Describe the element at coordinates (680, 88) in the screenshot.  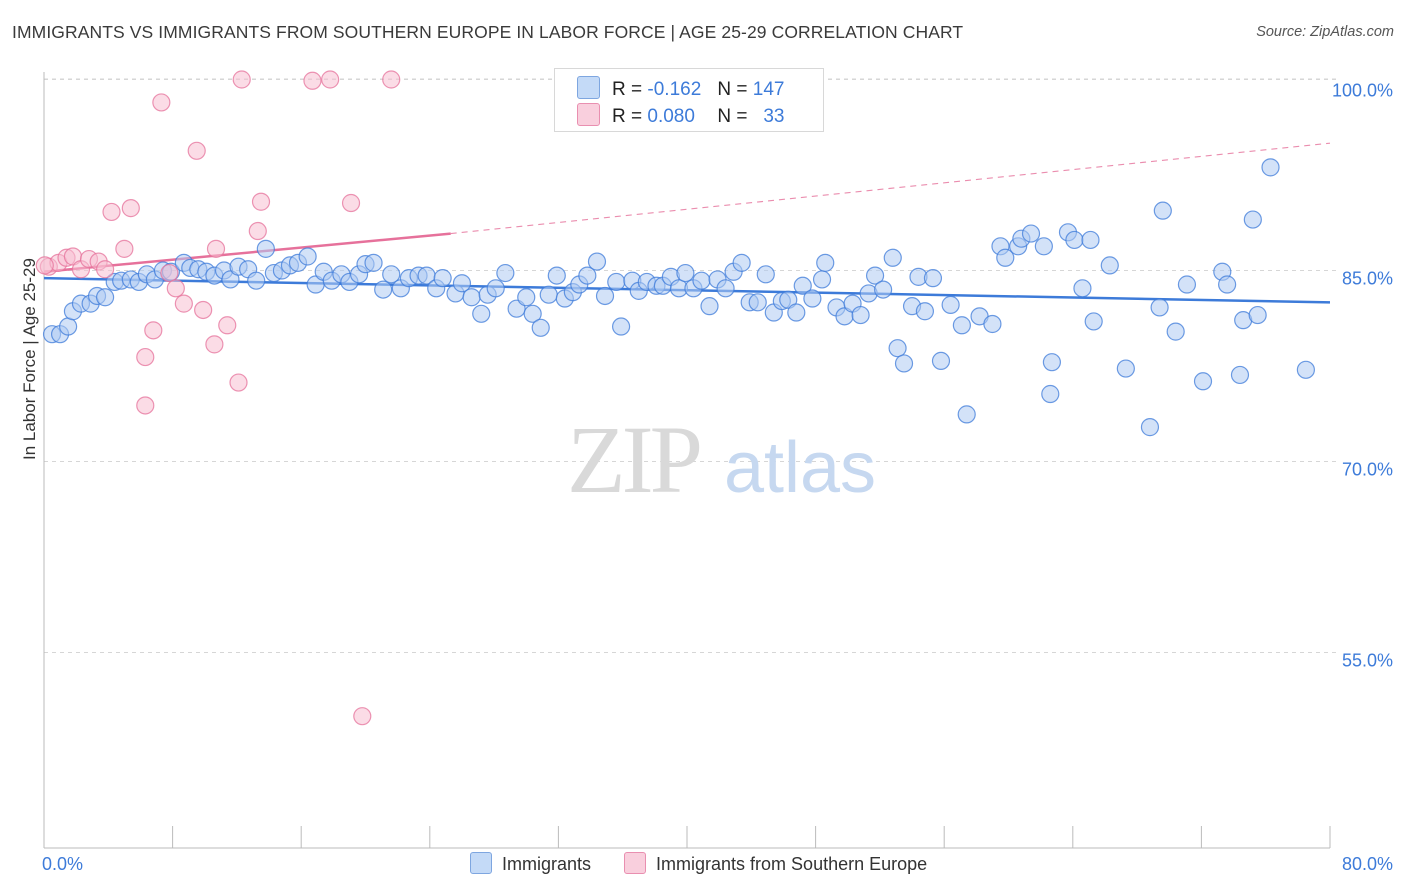
I see `legend-row-immigrants: R = -0.162 N = 147` at that location.